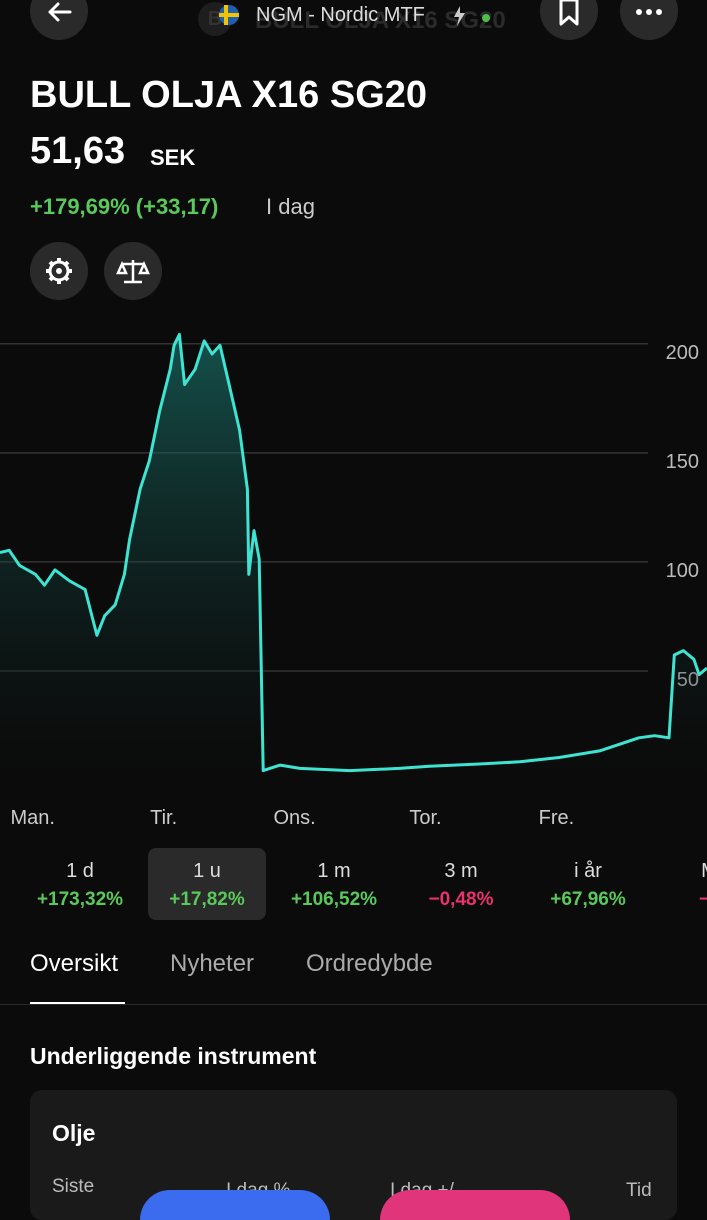 This screenshot has width=707, height=1220. Describe the element at coordinates (353, 1155) in the screenshot. I see `underlying-card: Olje Siste I dag % I dag +/- Tid` at that location.